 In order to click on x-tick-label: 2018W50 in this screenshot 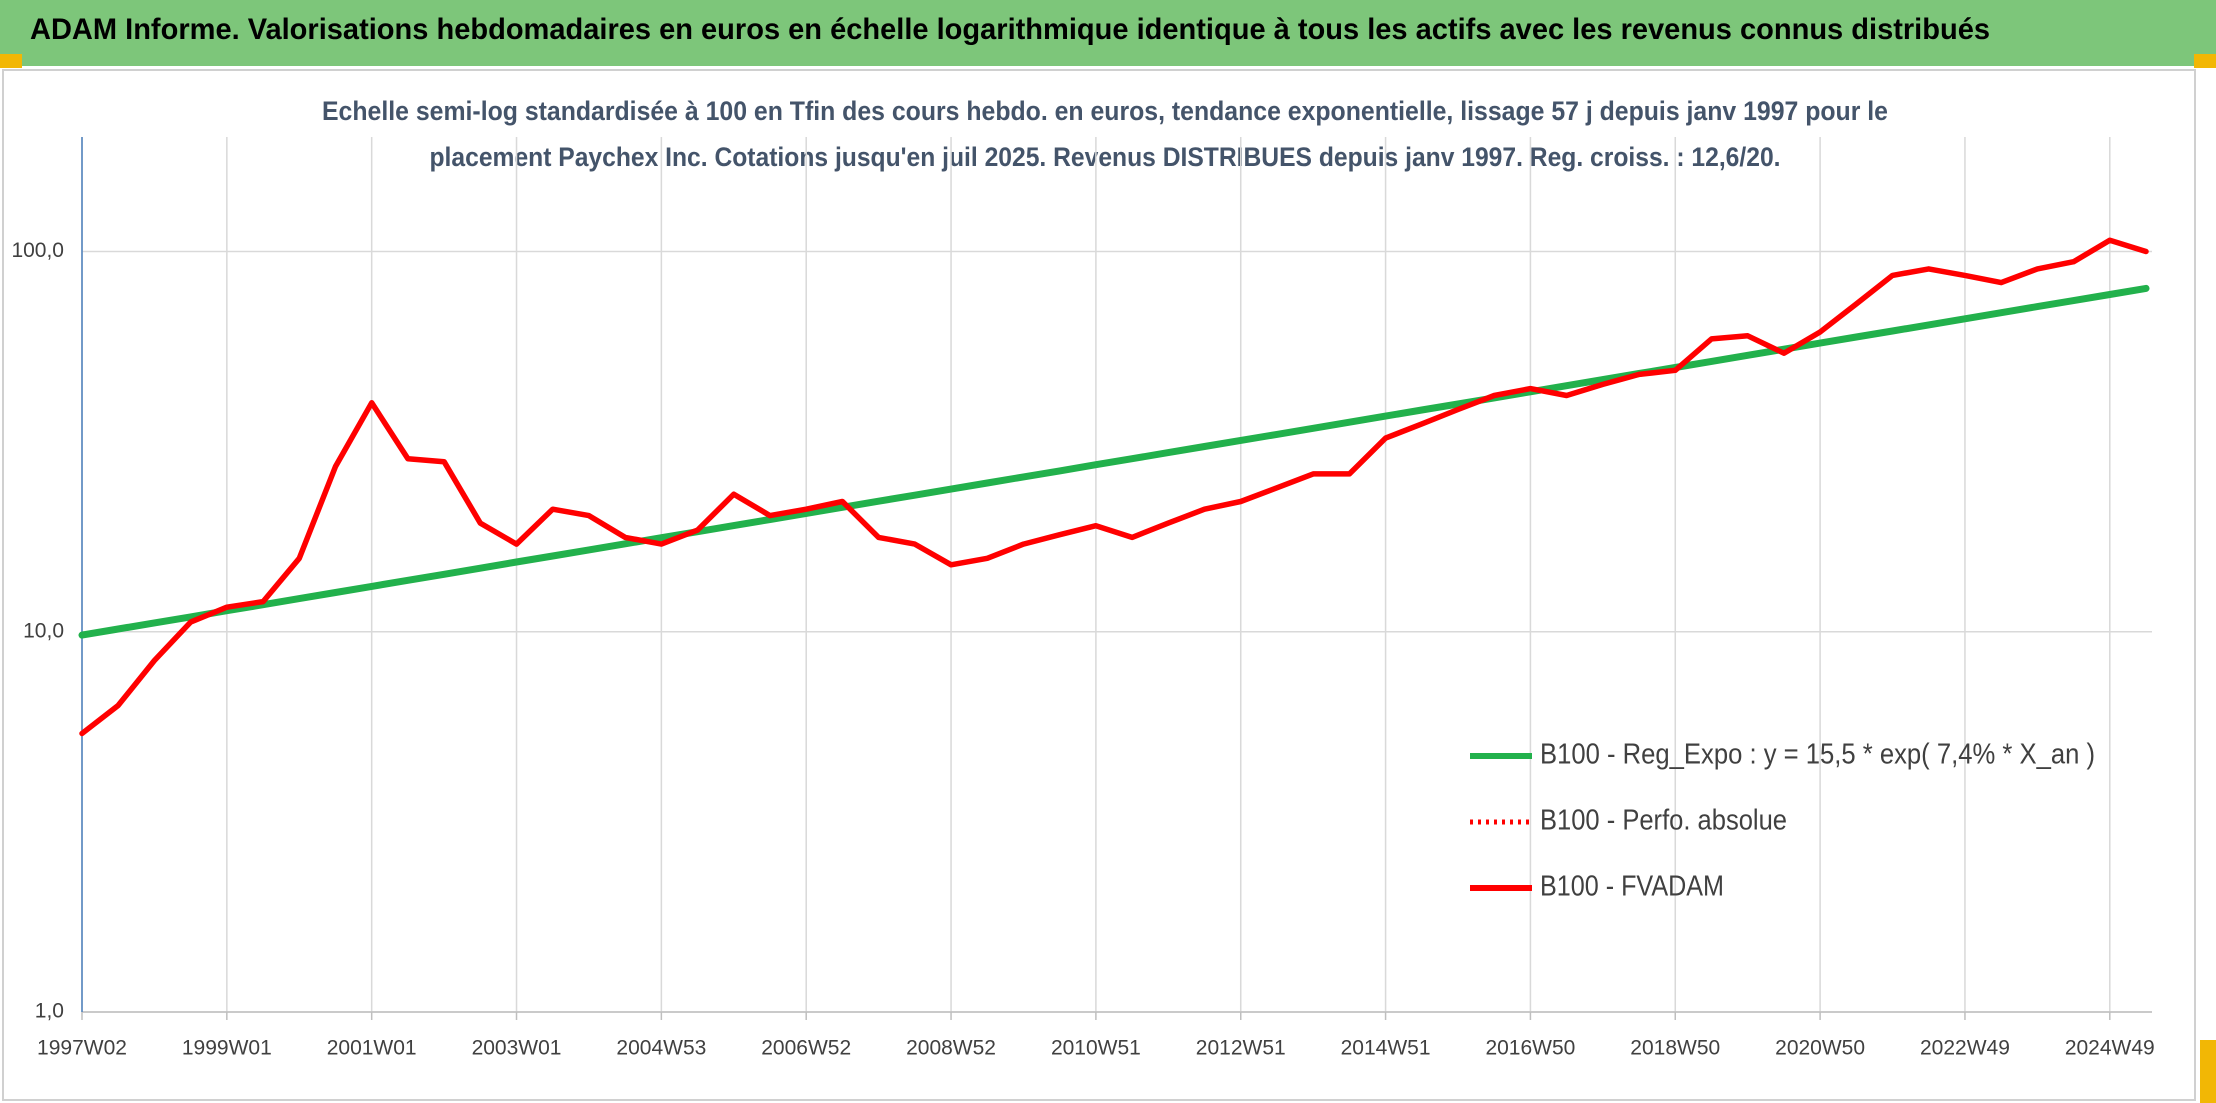, I will do `click(1675, 1048)`.